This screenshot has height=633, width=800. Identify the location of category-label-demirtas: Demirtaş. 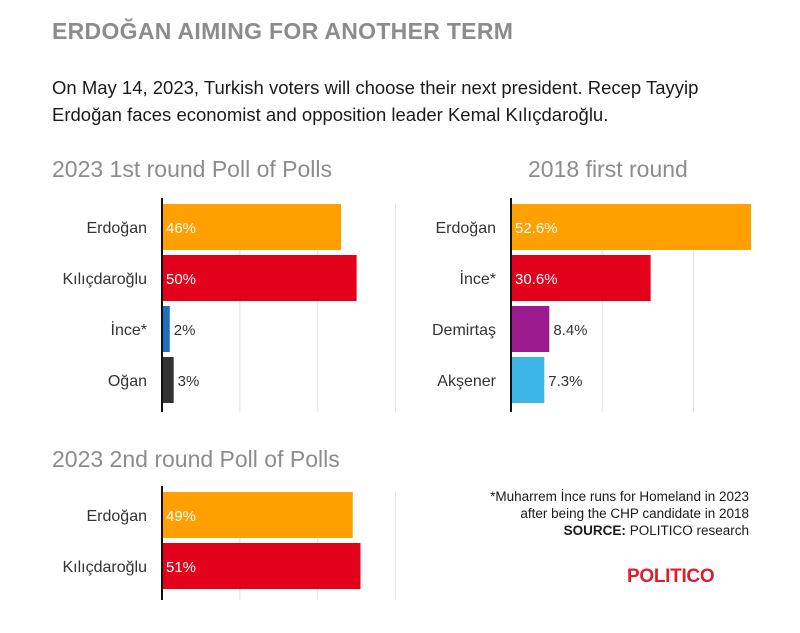
(464, 330).